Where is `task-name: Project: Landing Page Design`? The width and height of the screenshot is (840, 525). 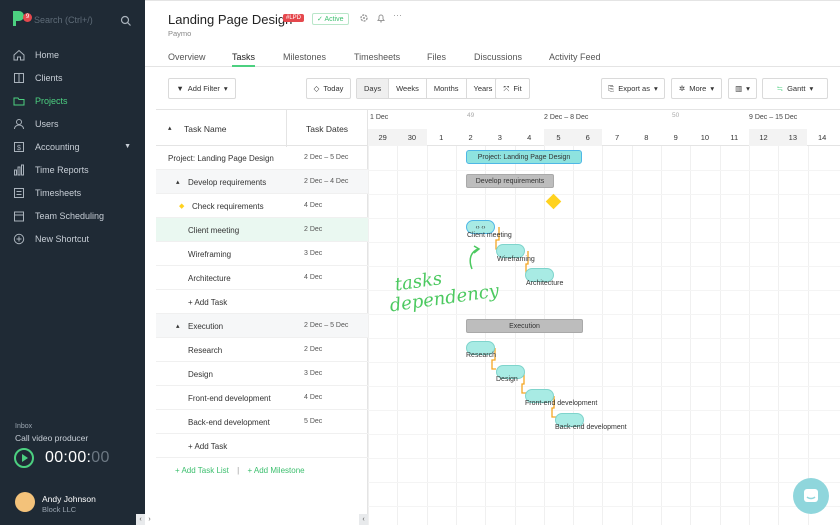 task-name: Project: Landing Page Design is located at coordinates (221, 158).